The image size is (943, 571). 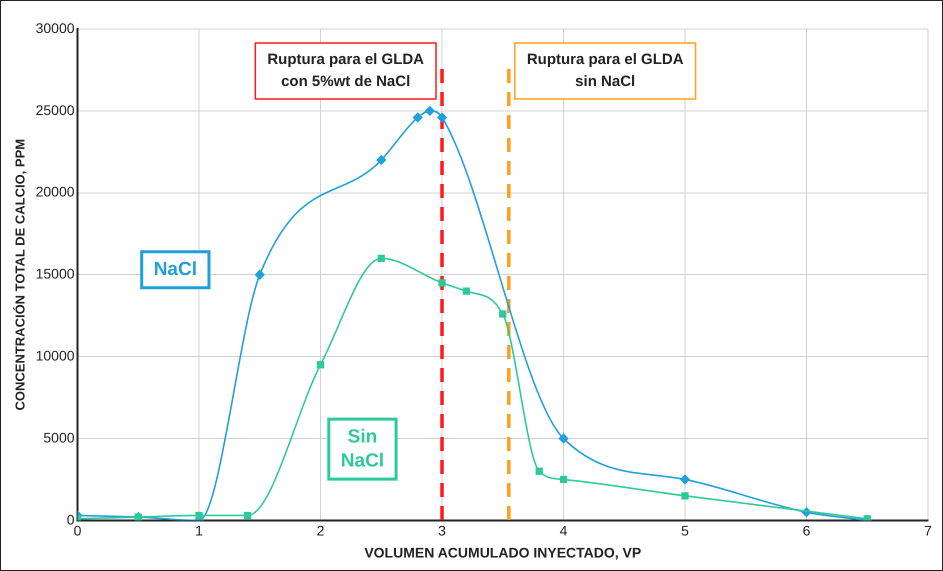 I want to click on x-tick-label: 4, so click(x=564, y=530).